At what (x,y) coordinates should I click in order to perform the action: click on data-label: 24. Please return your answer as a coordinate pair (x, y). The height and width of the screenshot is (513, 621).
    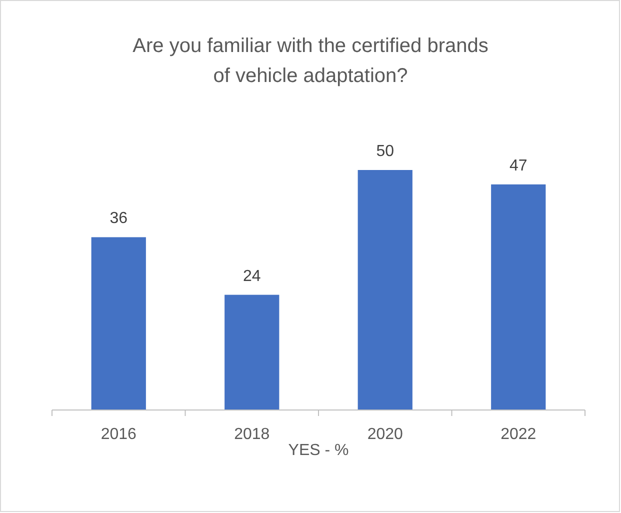
    Looking at the image, I should click on (251, 276).